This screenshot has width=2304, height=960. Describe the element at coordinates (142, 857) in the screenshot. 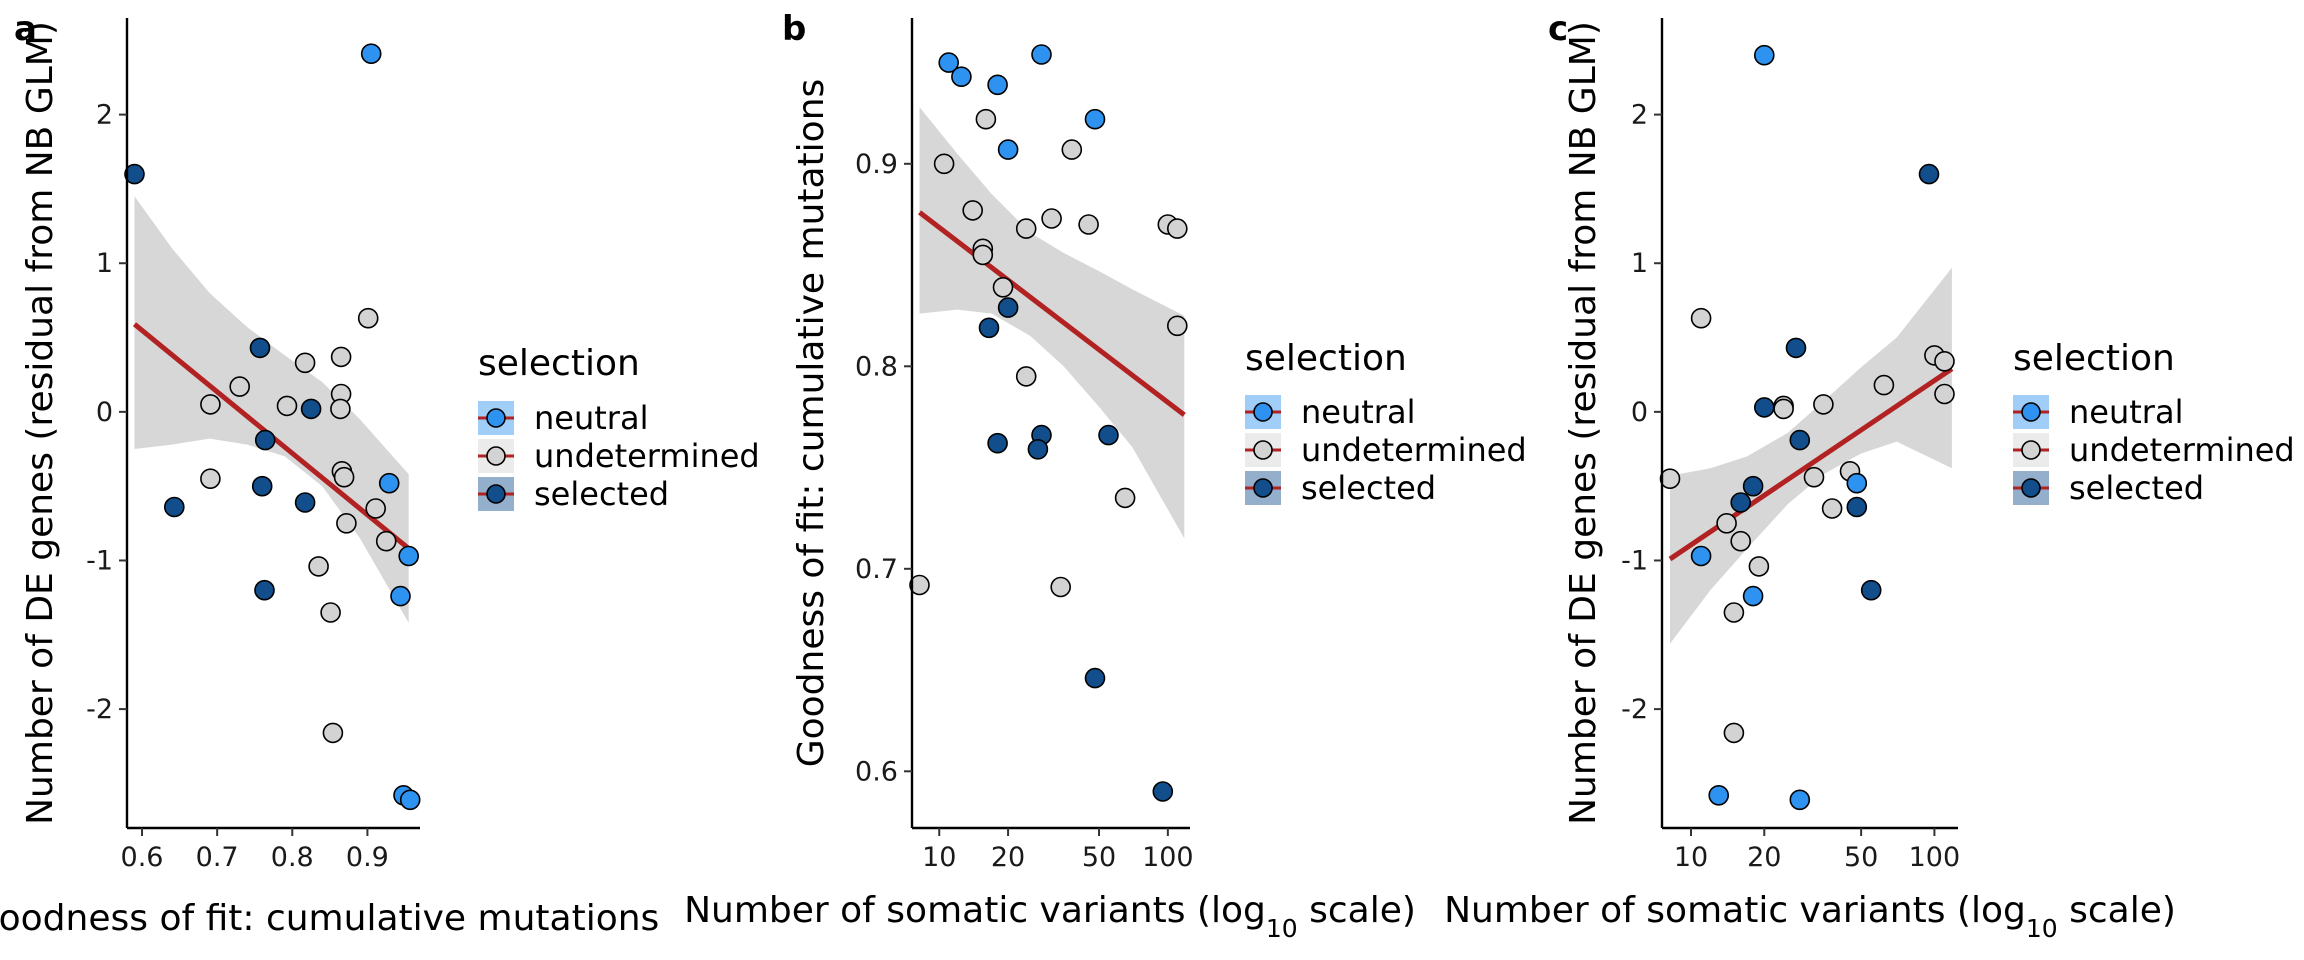

I see `x-tick-label: 0.6` at that location.